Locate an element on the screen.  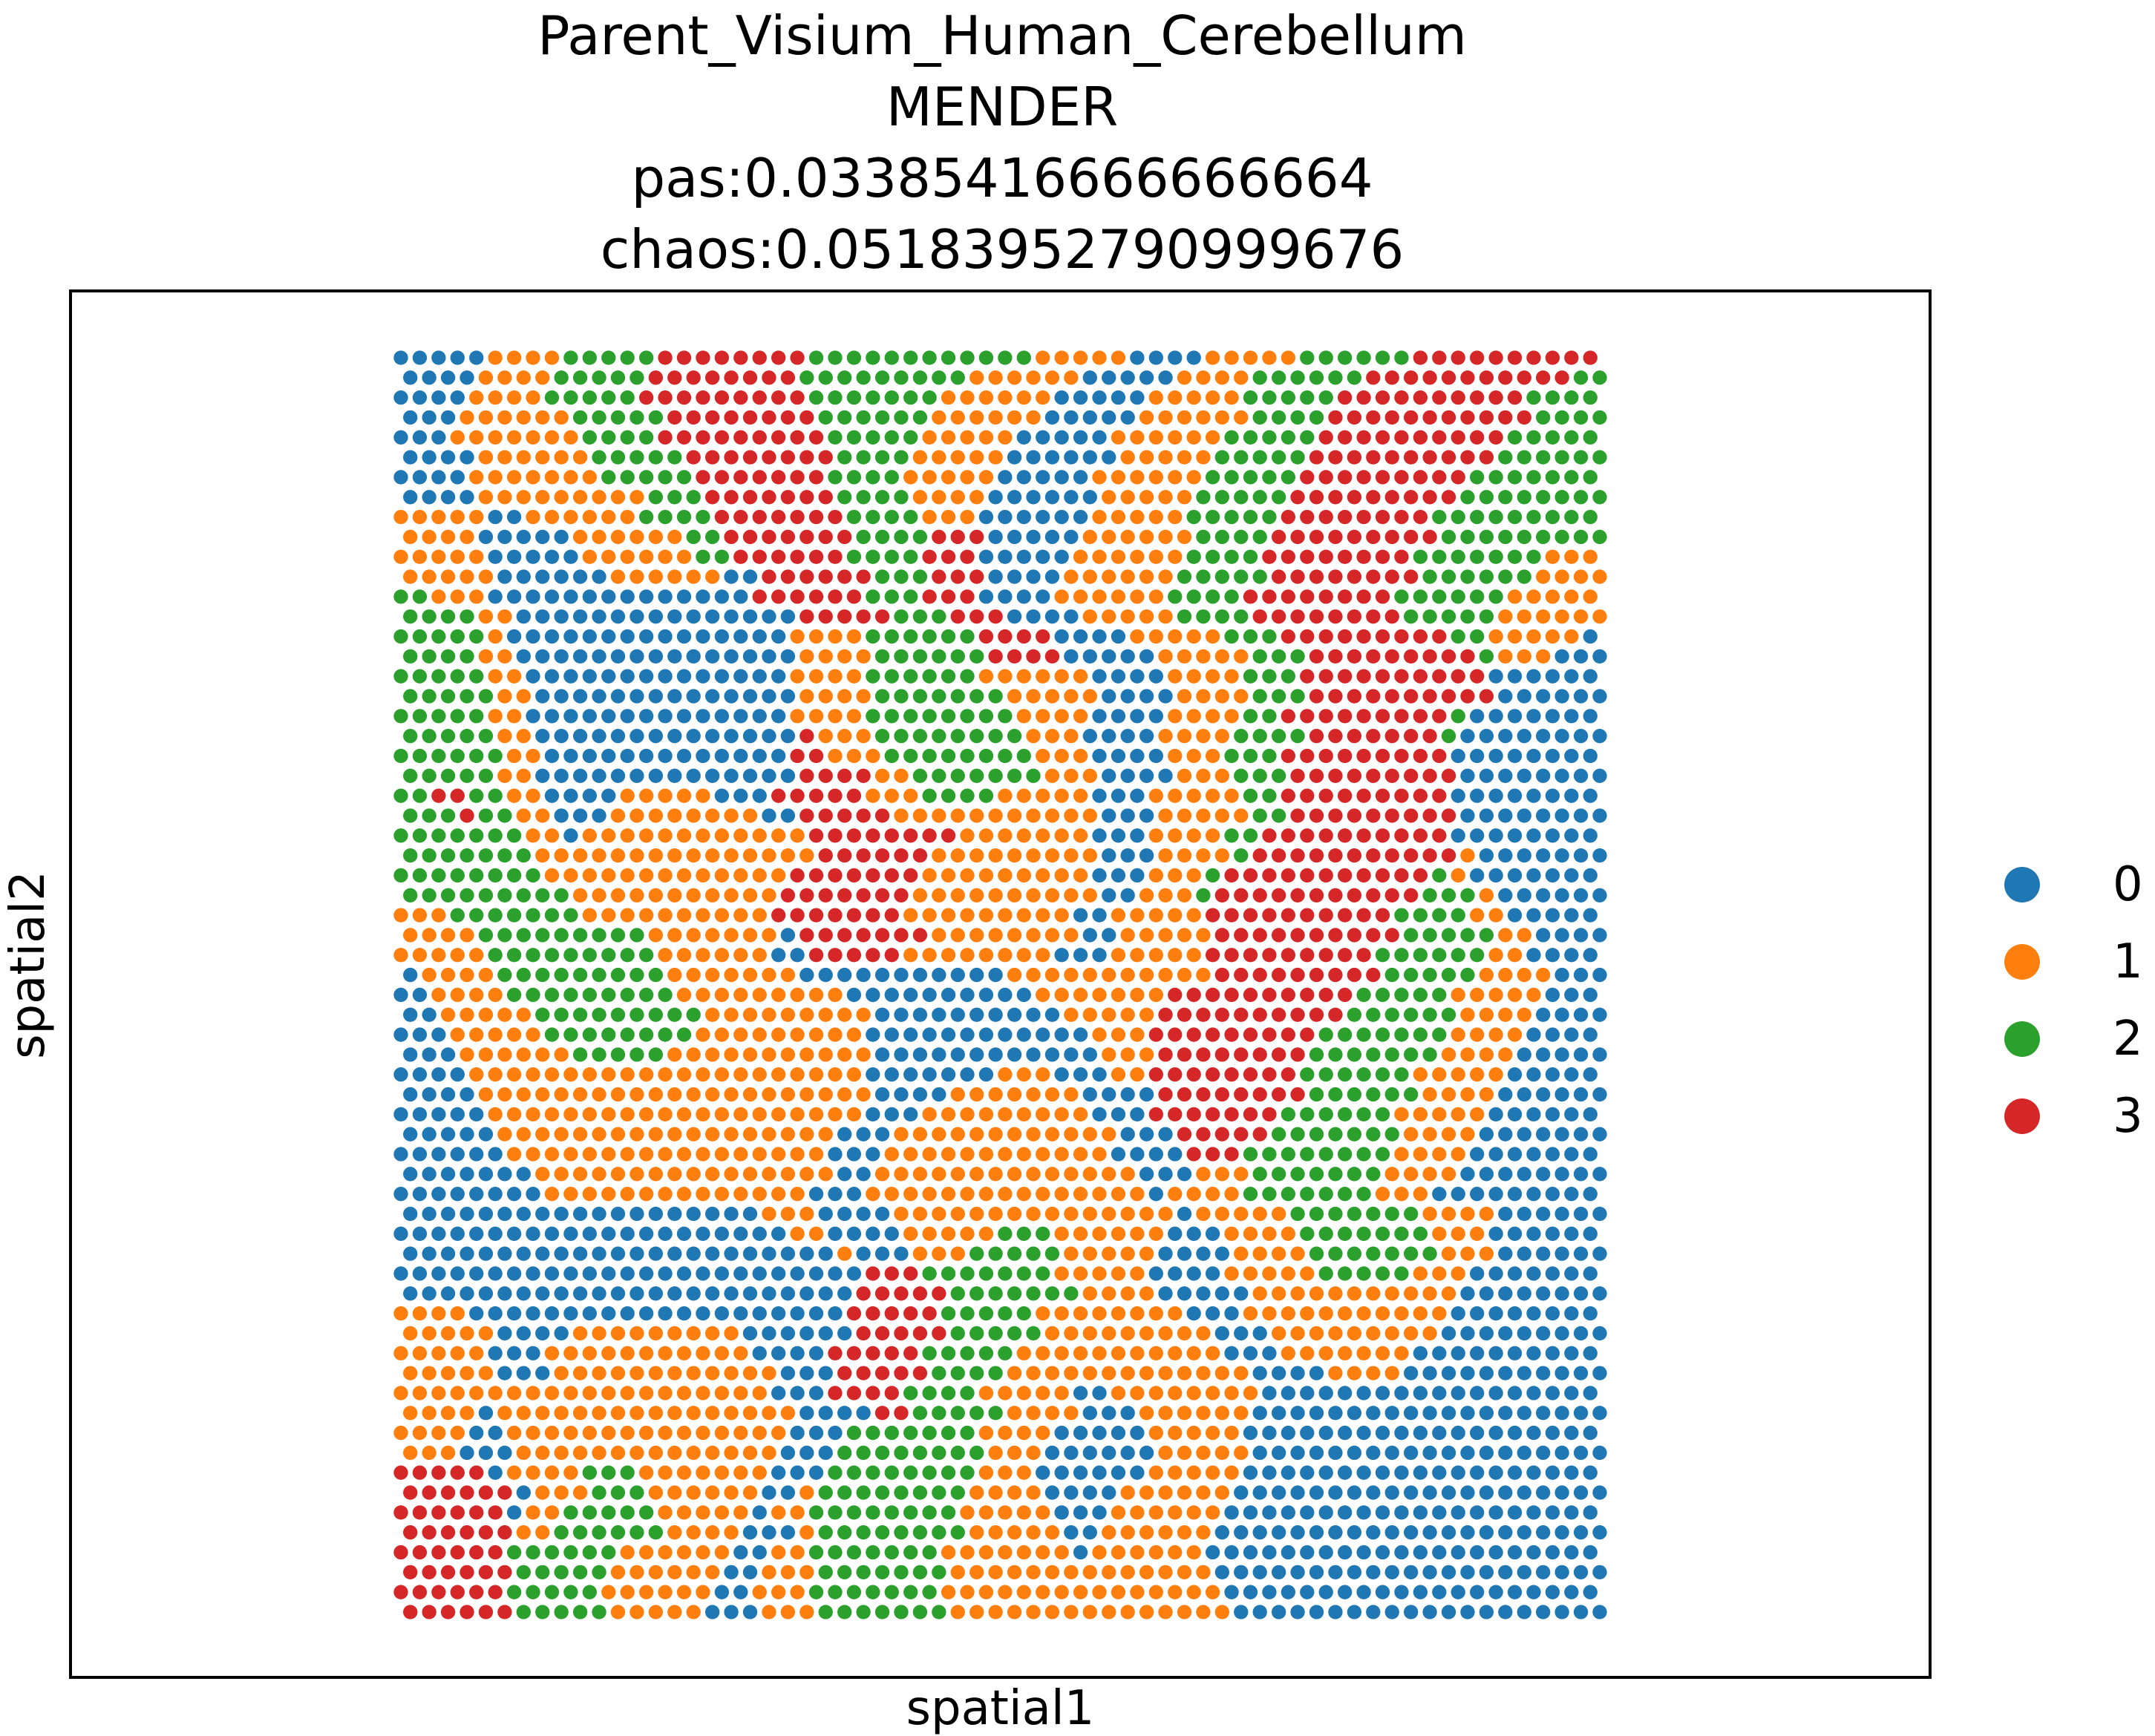
legend-marker-icon is located at coordinates (2022, 885).